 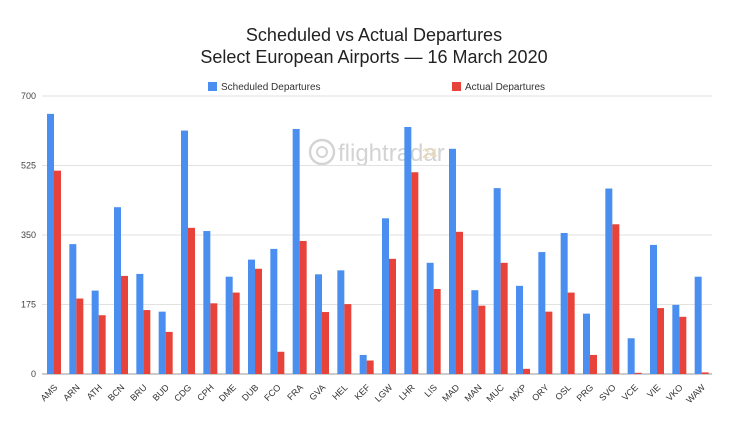 What do you see at coordinates (407, 392) in the screenshot?
I see `x-tick-label: LHR` at bounding box center [407, 392].